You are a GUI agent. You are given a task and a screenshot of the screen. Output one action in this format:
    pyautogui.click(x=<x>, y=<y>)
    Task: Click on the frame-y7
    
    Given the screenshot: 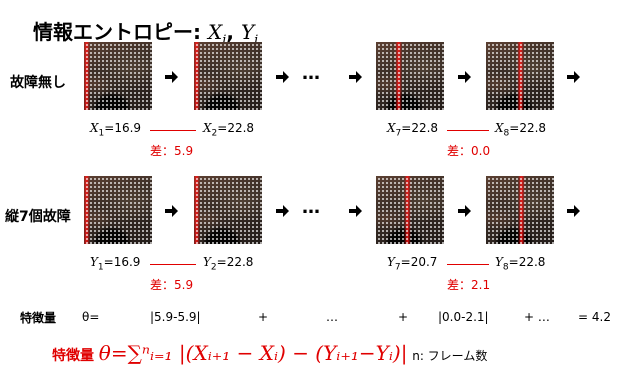 What is the action you would take?
    pyautogui.click(x=410, y=210)
    